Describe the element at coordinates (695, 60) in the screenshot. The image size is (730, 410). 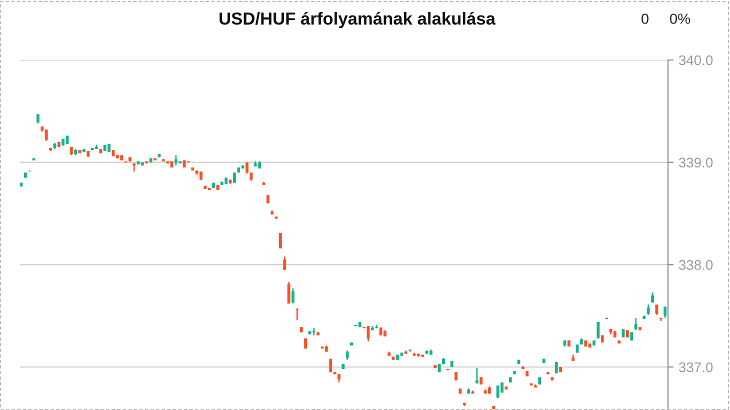
I see `y-tick-label: 340.0` at that location.